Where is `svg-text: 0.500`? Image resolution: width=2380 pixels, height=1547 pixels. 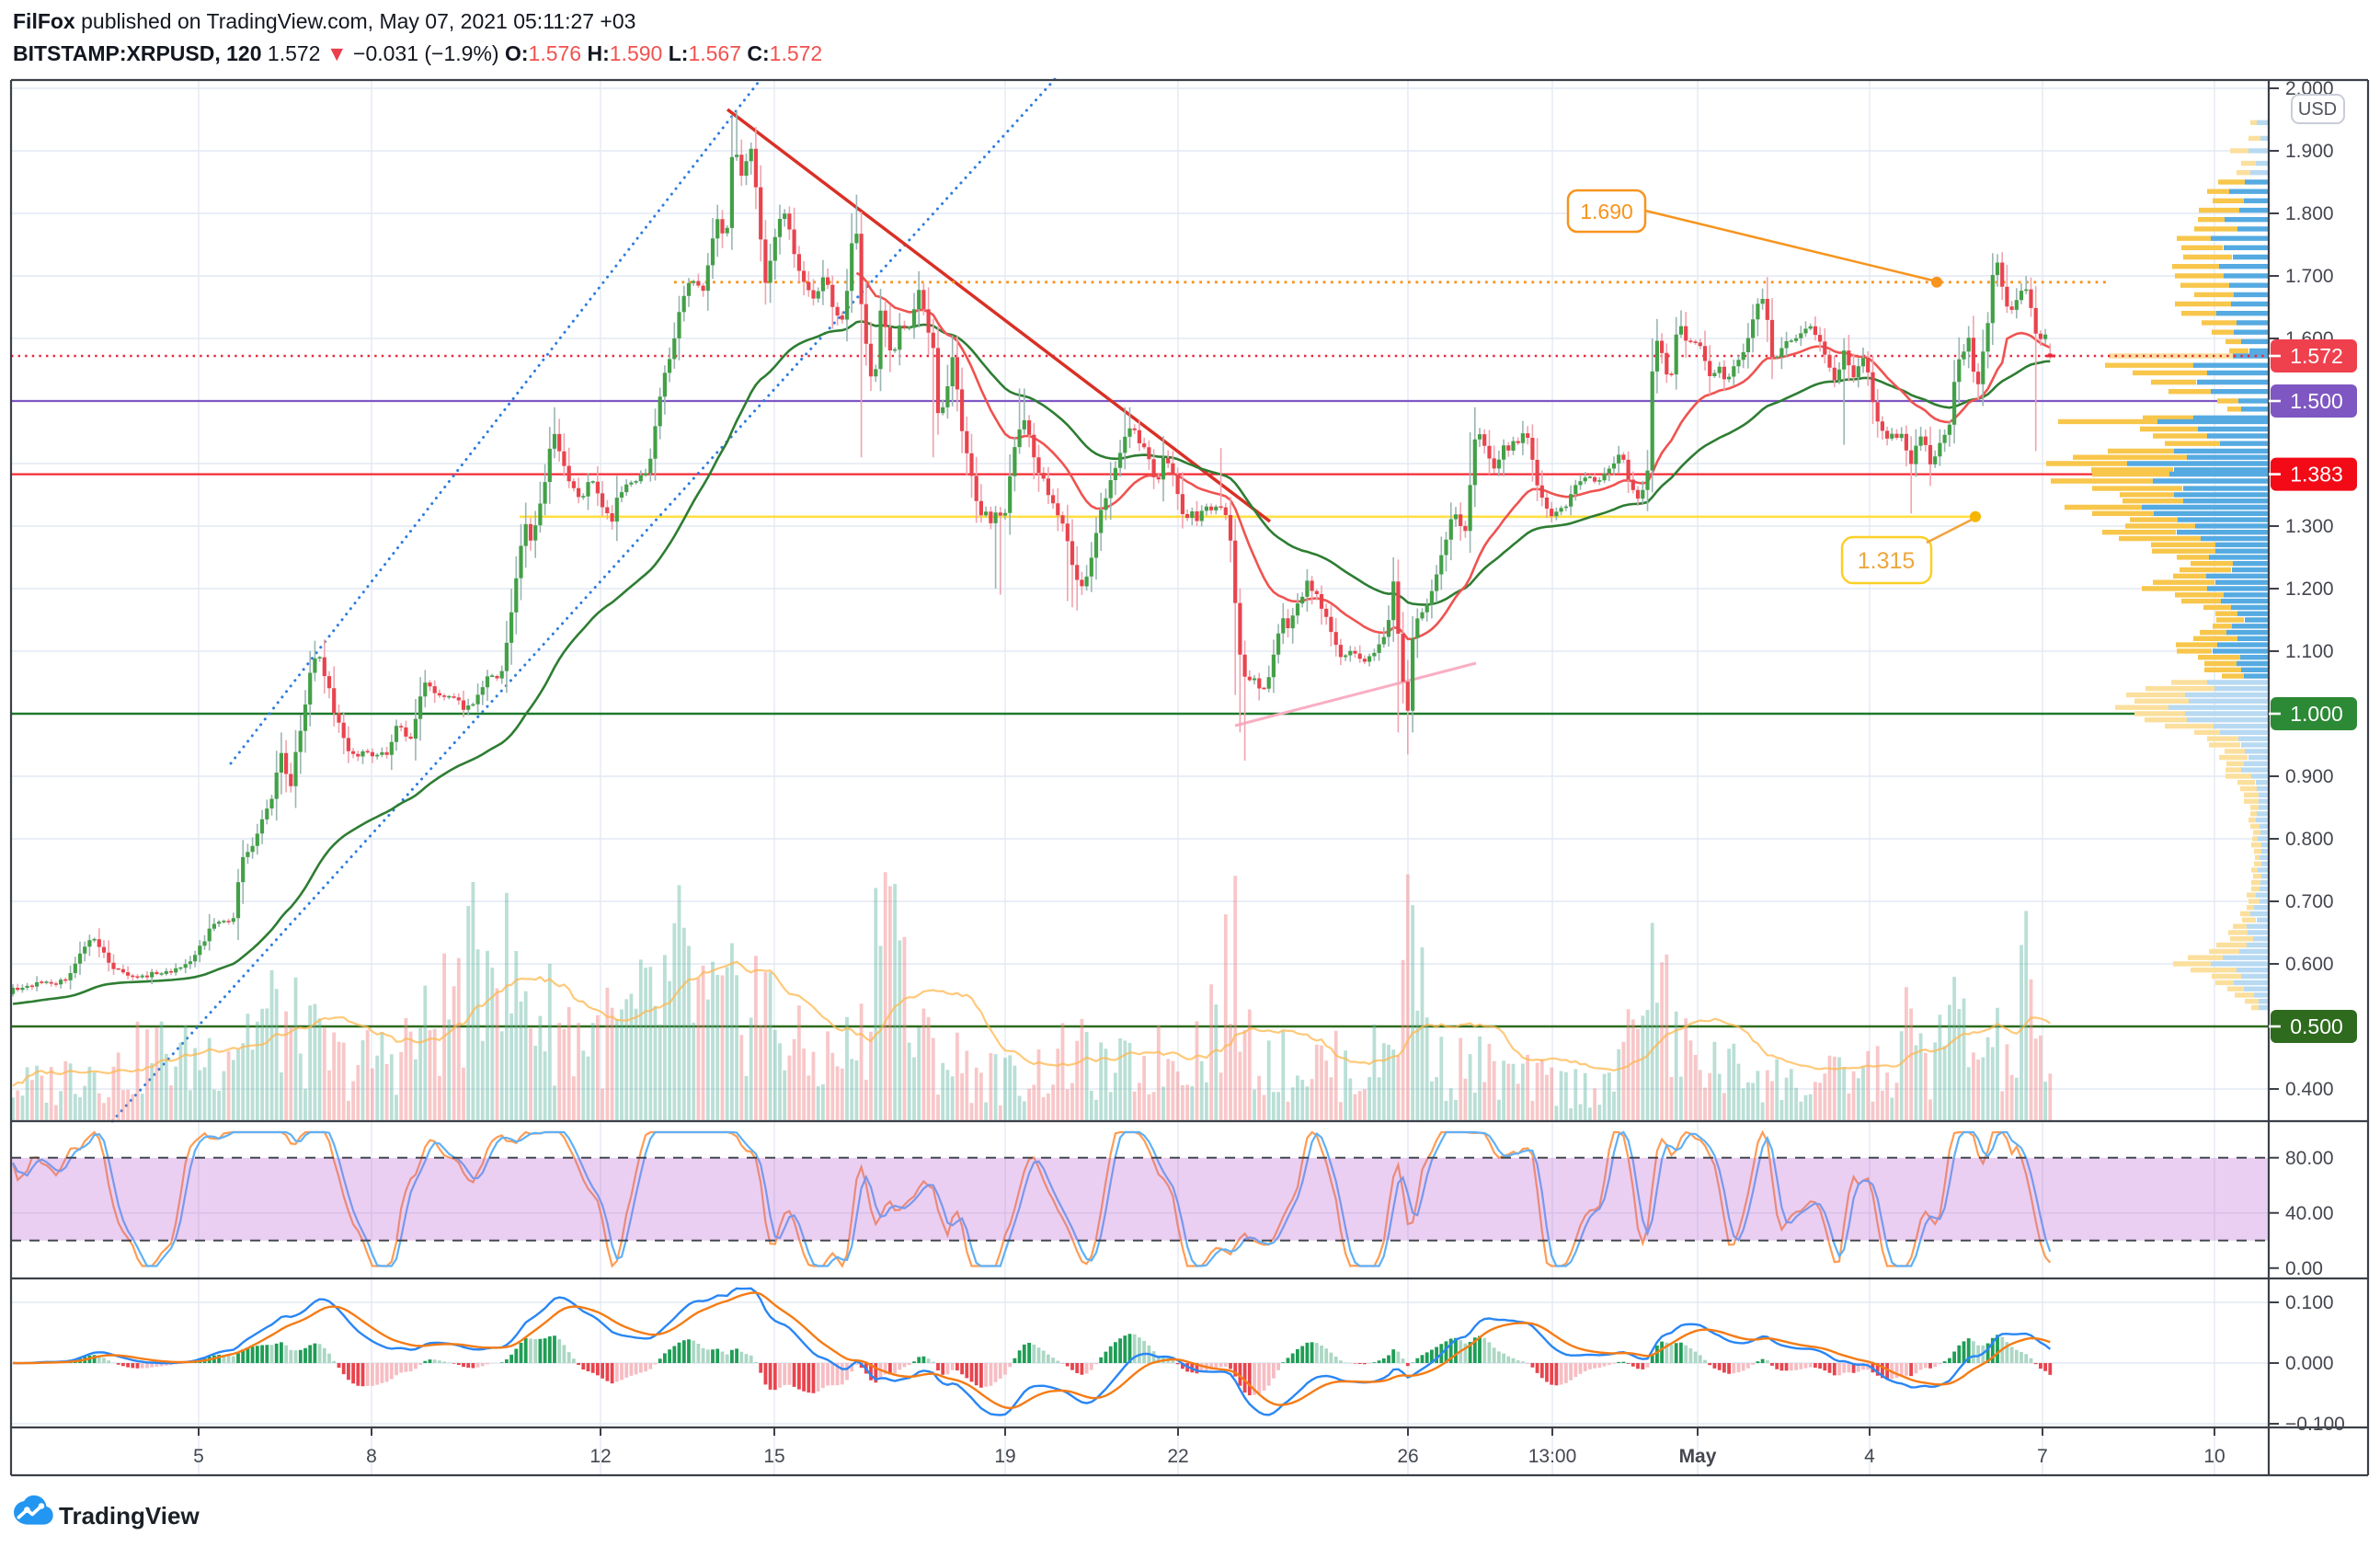
svg-text: 0.500 is located at coordinates (2316, 1026).